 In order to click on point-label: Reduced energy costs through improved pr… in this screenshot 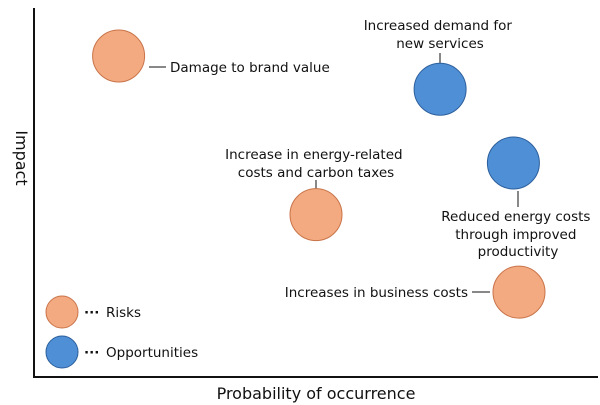, I will do `click(517, 234)`.